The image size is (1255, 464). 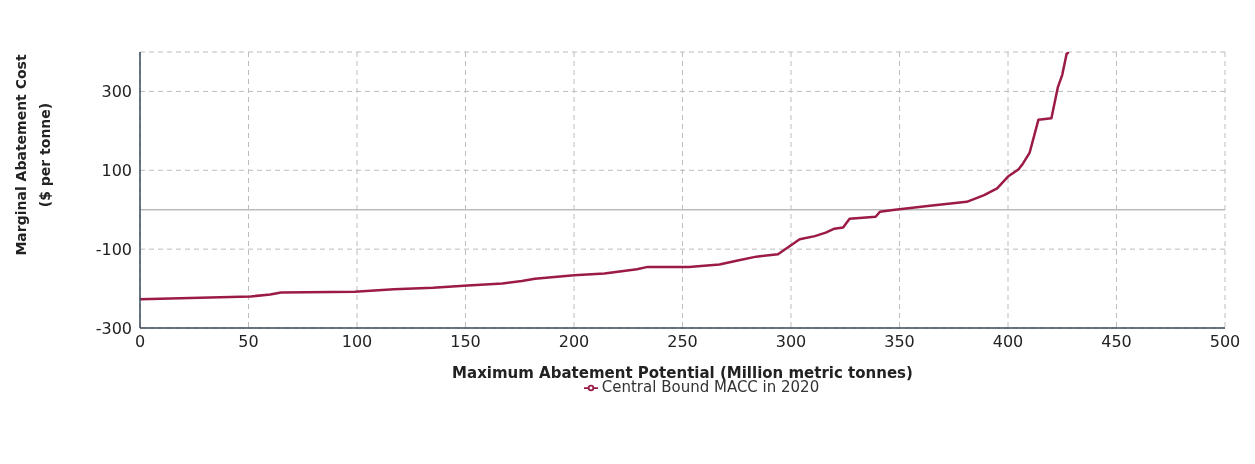 I want to click on x-tick-label: 0, so click(x=140, y=342).